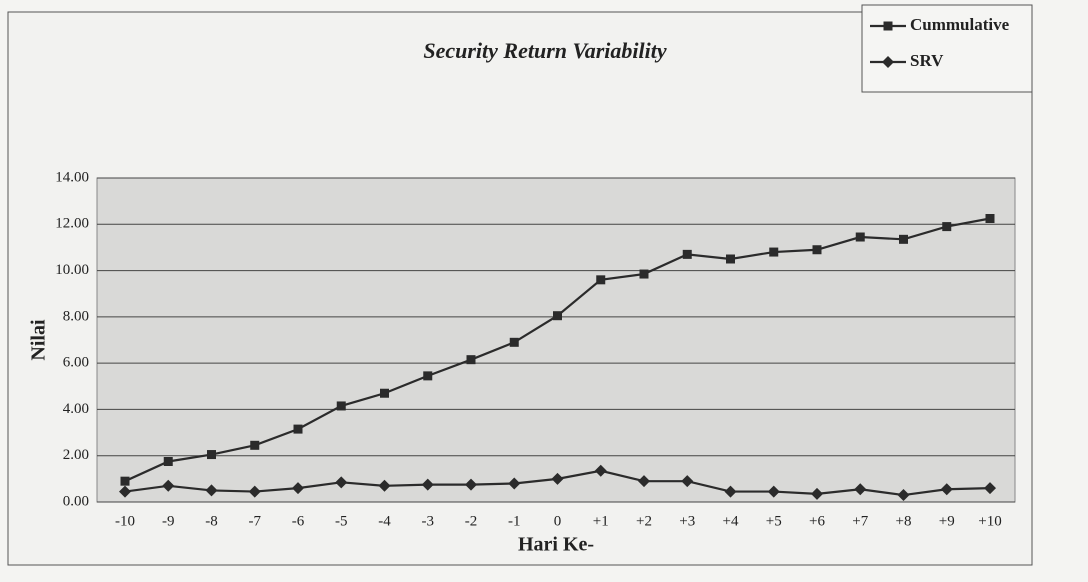 The height and width of the screenshot is (582, 1088). What do you see at coordinates (687, 521) in the screenshot?
I see `x-tick-label: +3` at bounding box center [687, 521].